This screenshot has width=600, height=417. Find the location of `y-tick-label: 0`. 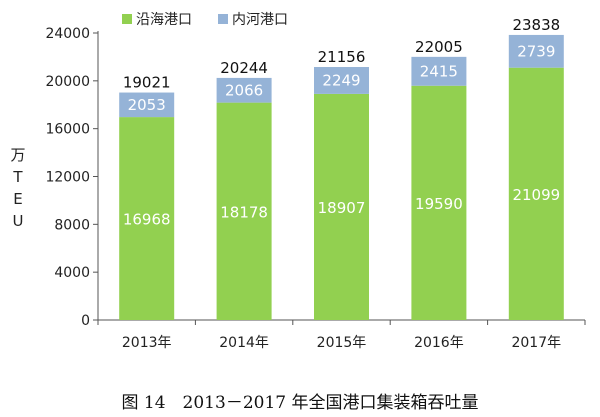

y-tick-label: 0 is located at coordinates (85, 321).